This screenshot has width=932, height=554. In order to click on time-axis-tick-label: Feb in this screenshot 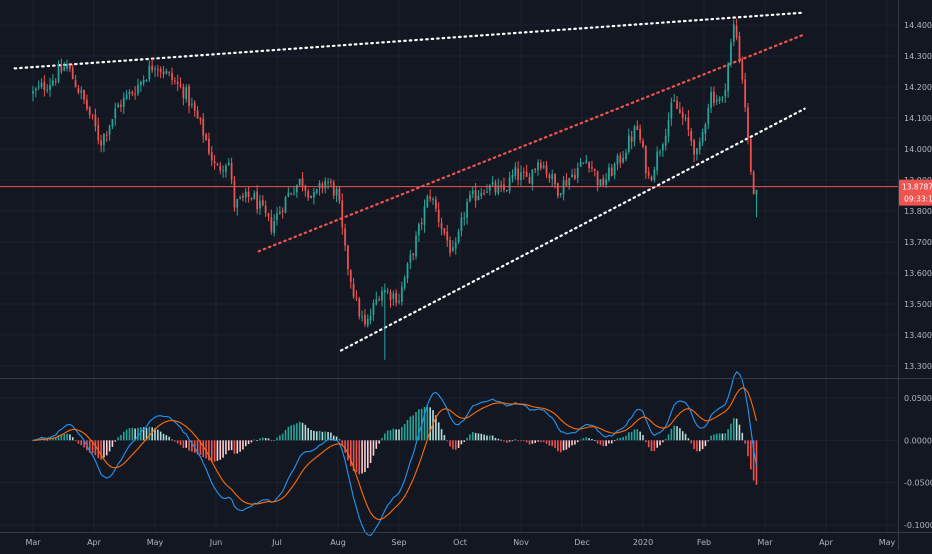, I will do `click(704, 542)`.